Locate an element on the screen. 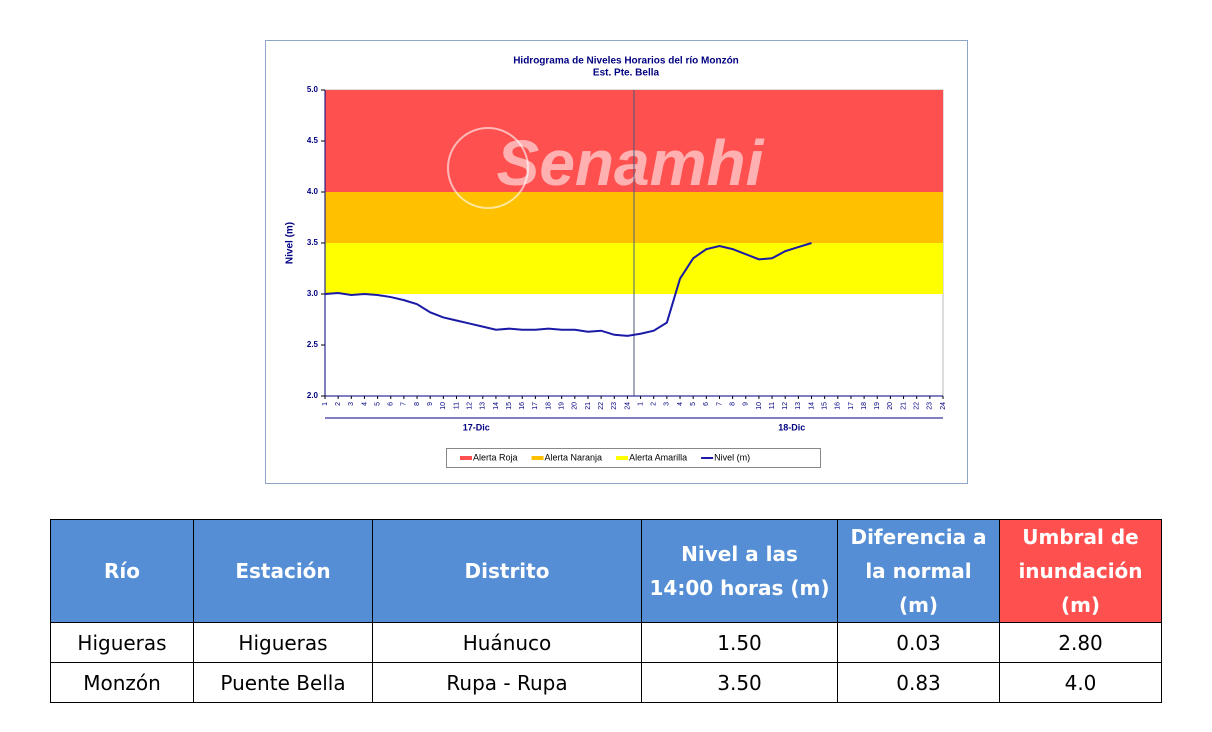 The image size is (1212, 732). y-tick-label: 5.0 is located at coordinates (313, 89).